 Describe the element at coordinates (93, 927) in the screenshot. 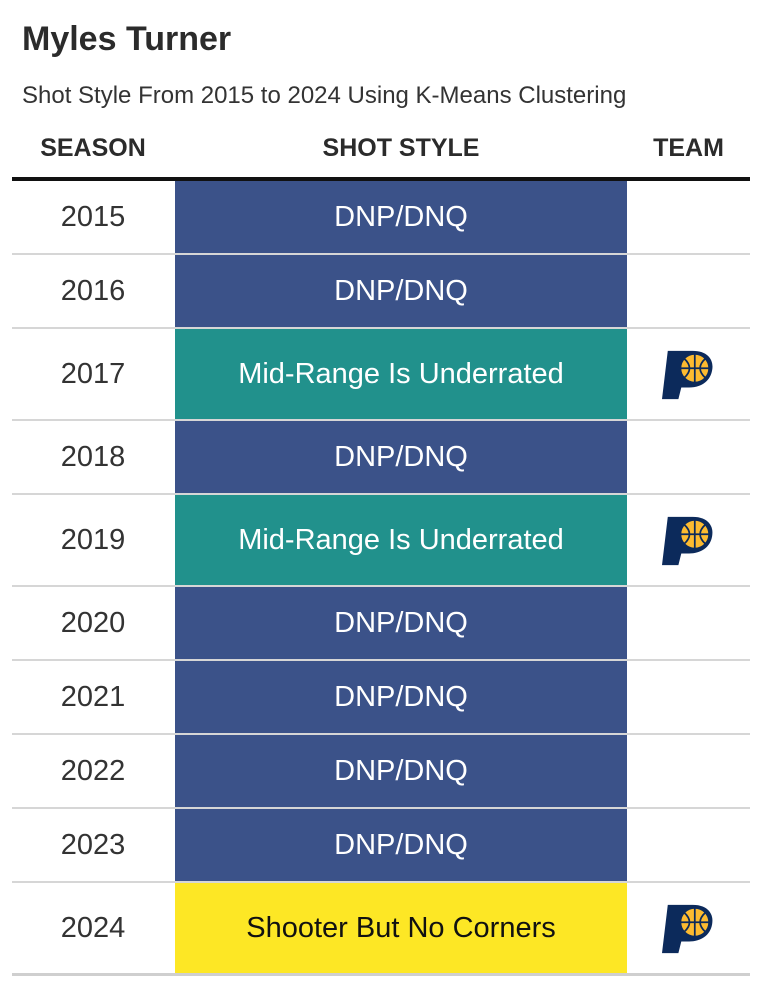

I see `season-cell: 2024` at that location.